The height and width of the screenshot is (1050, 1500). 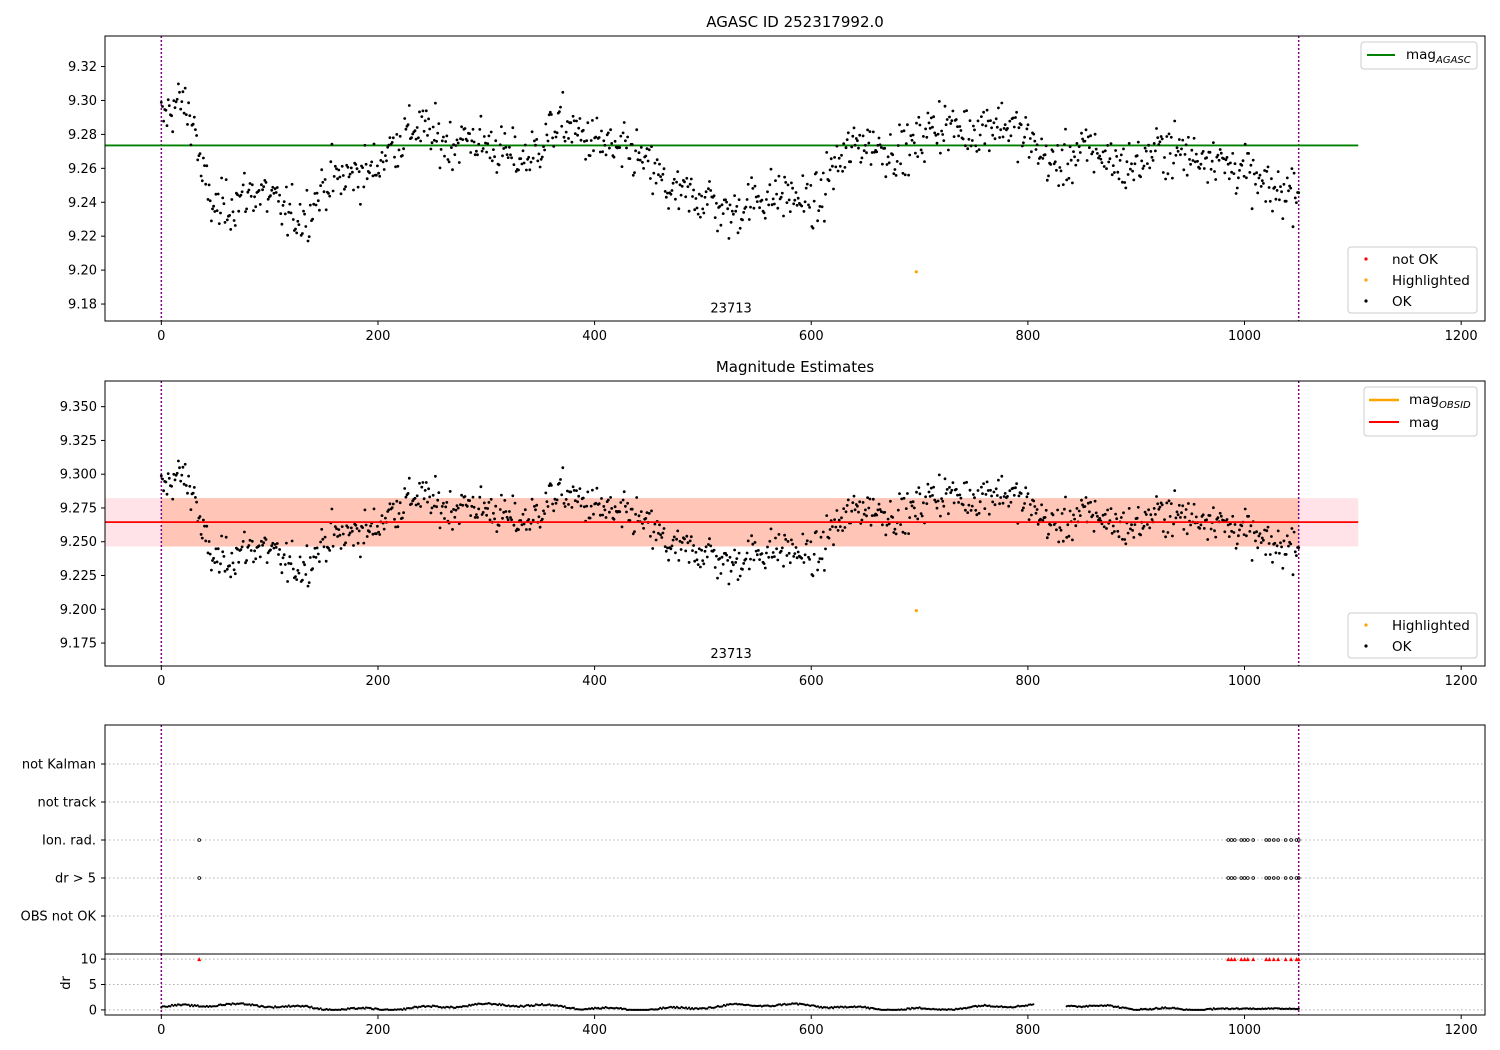 What do you see at coordinates (1461, 681) in the screenshot?
I see `x-tick-label: 1200` at bounding box center [1461, 681].